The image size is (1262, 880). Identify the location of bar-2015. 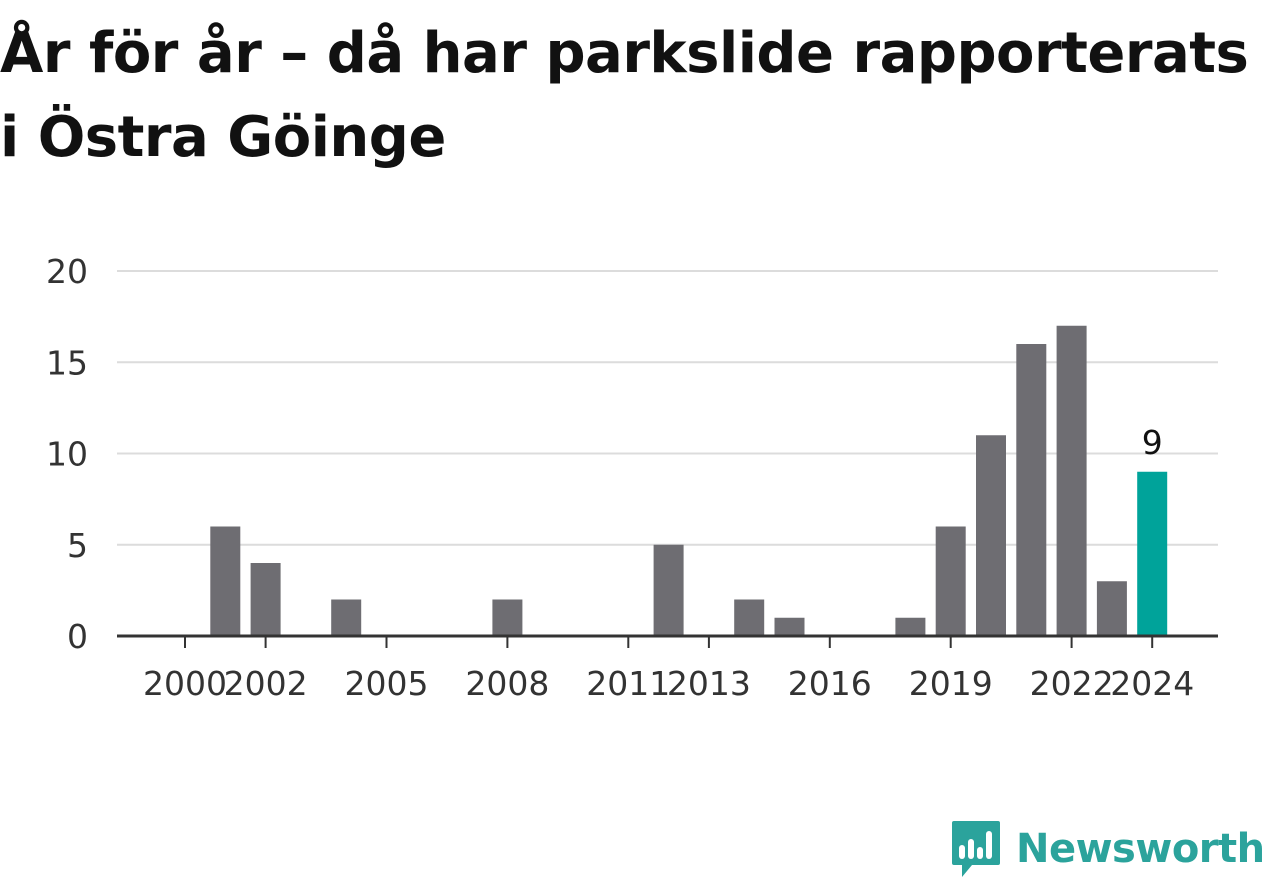
(789, 626).